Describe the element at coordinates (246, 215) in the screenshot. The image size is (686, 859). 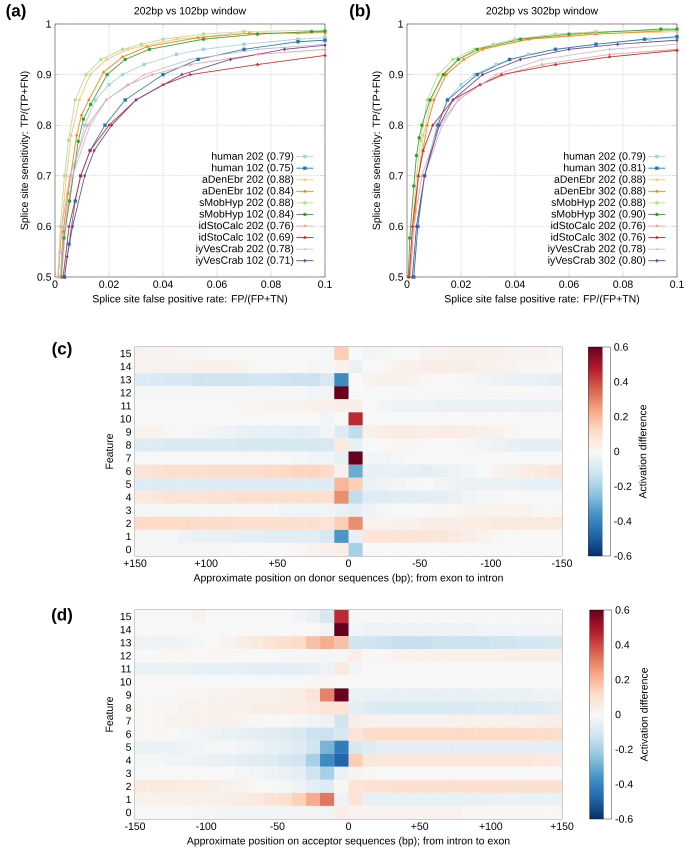
I see `legend-label: sMobHyp 102 (0.84)` at that location.